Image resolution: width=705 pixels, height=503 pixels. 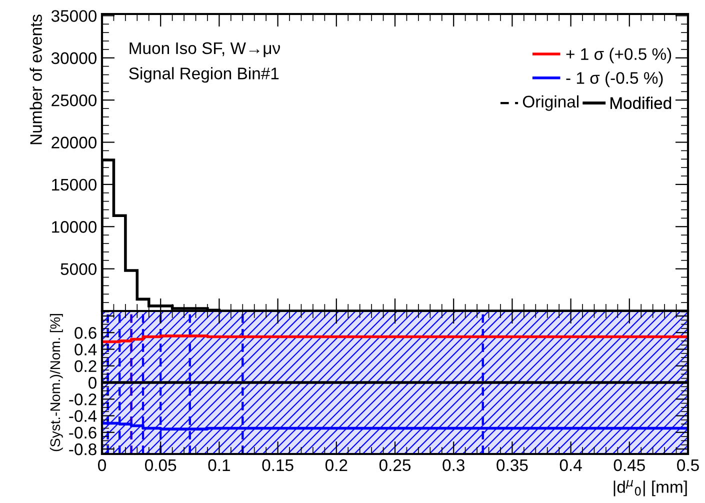 What do you see at coordinates (82, 449) in the screenshot?
I see `y-tick-label: -0.8` at bounding box center [82, 449].